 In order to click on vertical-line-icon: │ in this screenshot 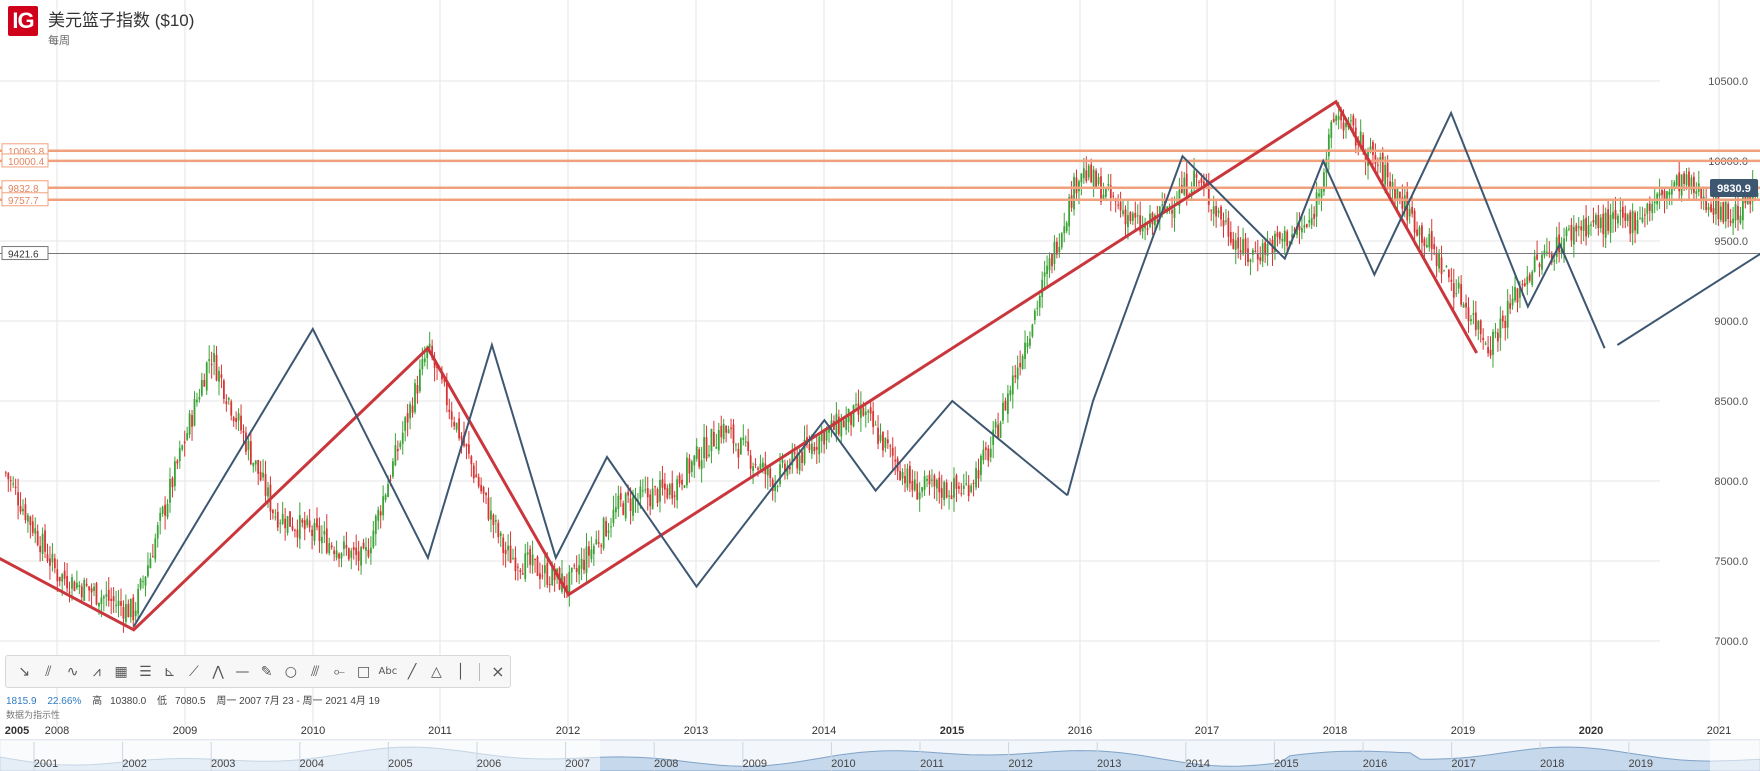, I will do `click(460, 671)`.